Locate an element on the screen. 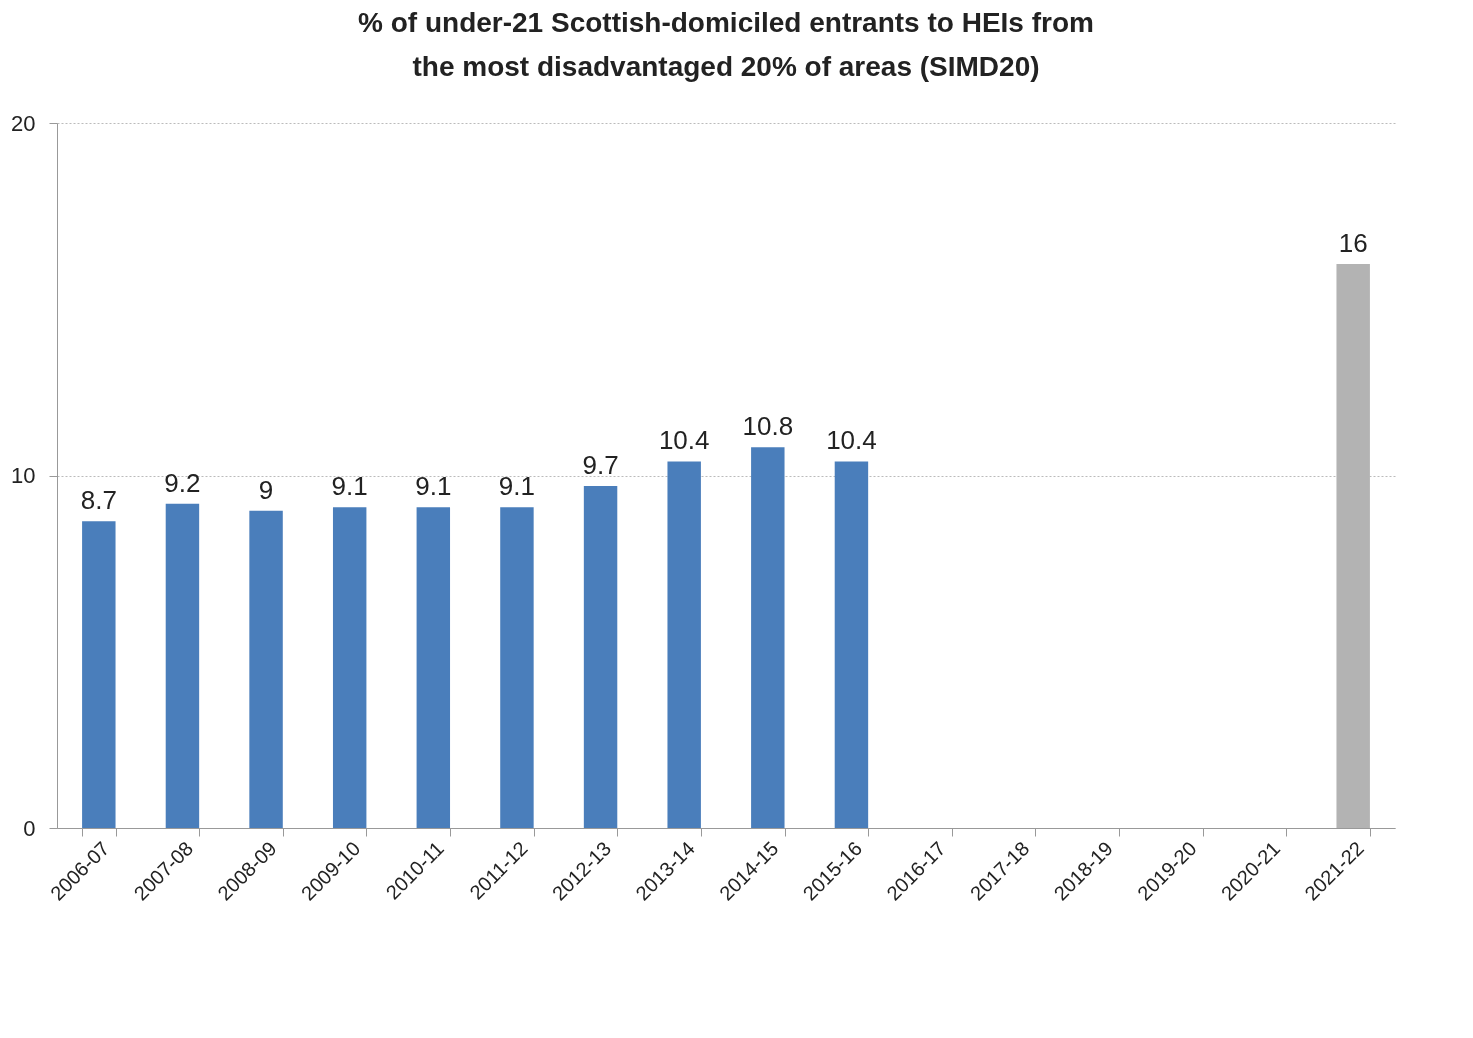 Image resolution: width=1473 pixels, height=1038 pixels. data-label: 9.7 is located at coordinates (600, 465).